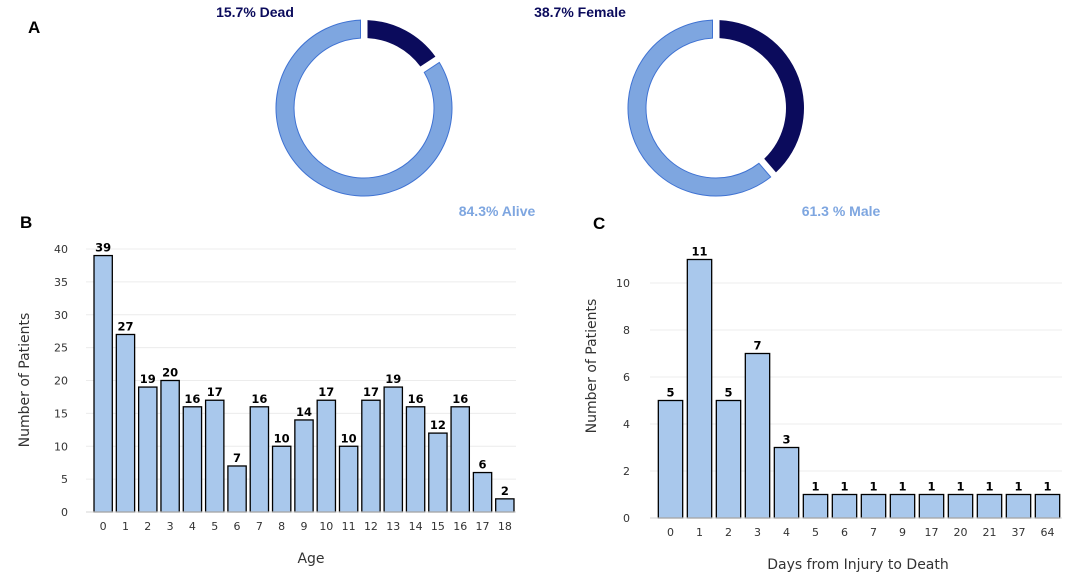 Image resolution: width=1084 pixels, height=580 pixels. What do you see at coordinates (757, 532) in the screenshot?
I see `days-x-tick-label: 3` at bounding box center [757, 532].